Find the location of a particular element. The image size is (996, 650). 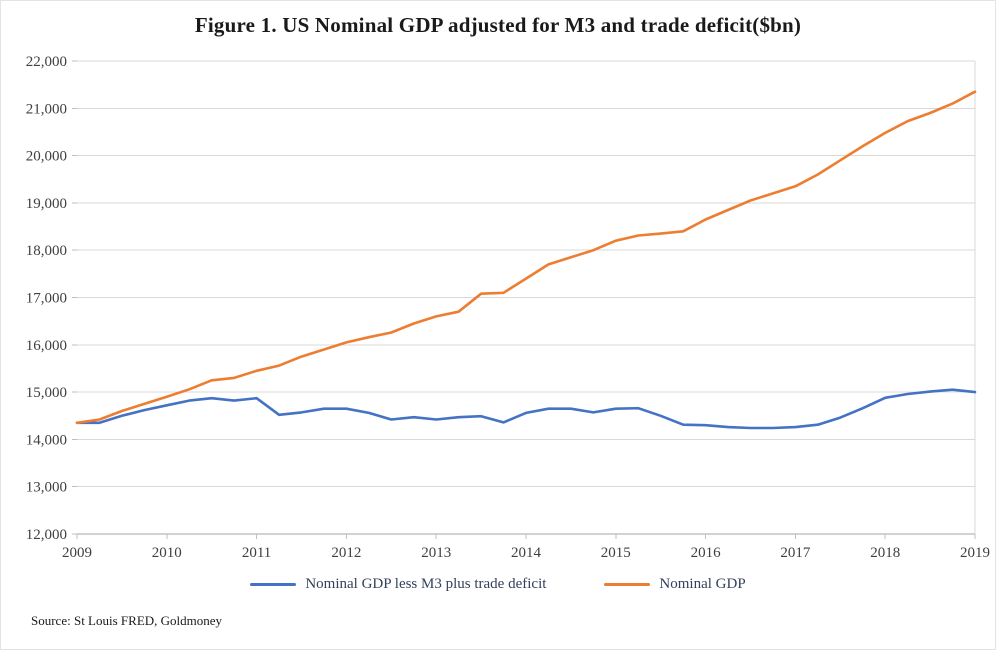

svg-text: 2016 is located at coordinates (706, 553).